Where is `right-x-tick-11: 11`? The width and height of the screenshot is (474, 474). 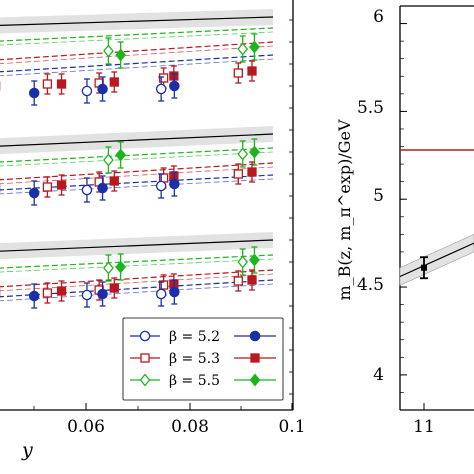
right-x-tick-11: 11 is located at coordinates (424, 427).